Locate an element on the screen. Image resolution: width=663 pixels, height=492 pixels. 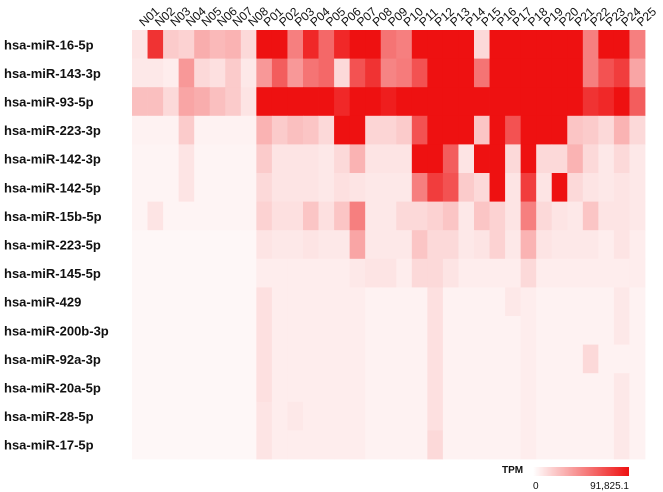
row-label: hsa-miR-93-5p is located at coordinates (49, 102).